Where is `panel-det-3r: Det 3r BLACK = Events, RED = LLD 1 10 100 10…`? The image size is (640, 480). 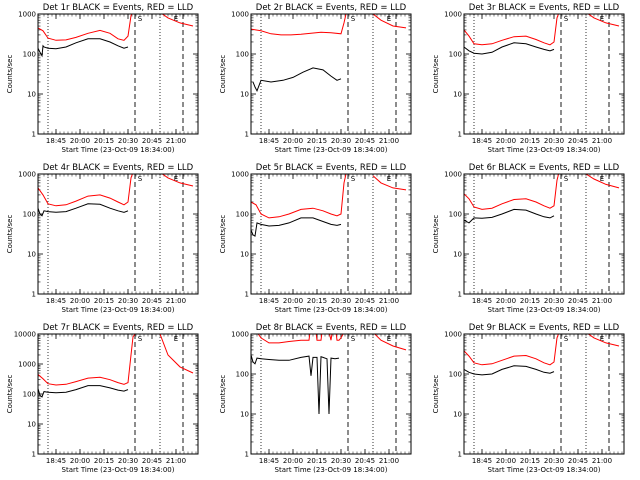 panel-det-3r: Det 3r BLACK = Events, RED = LLD 1 10 100 10… is located at coordinates (528, 78).